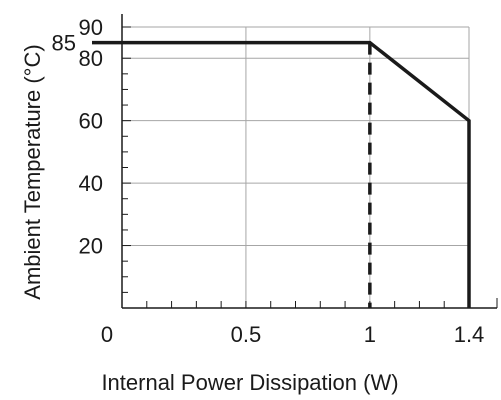 The width and height of the screenshot is (501, 400). What do you see at coordinates (91, 246) in the screenshot?
I see `y-tick-label: 20` at bounding box center [91, 246].